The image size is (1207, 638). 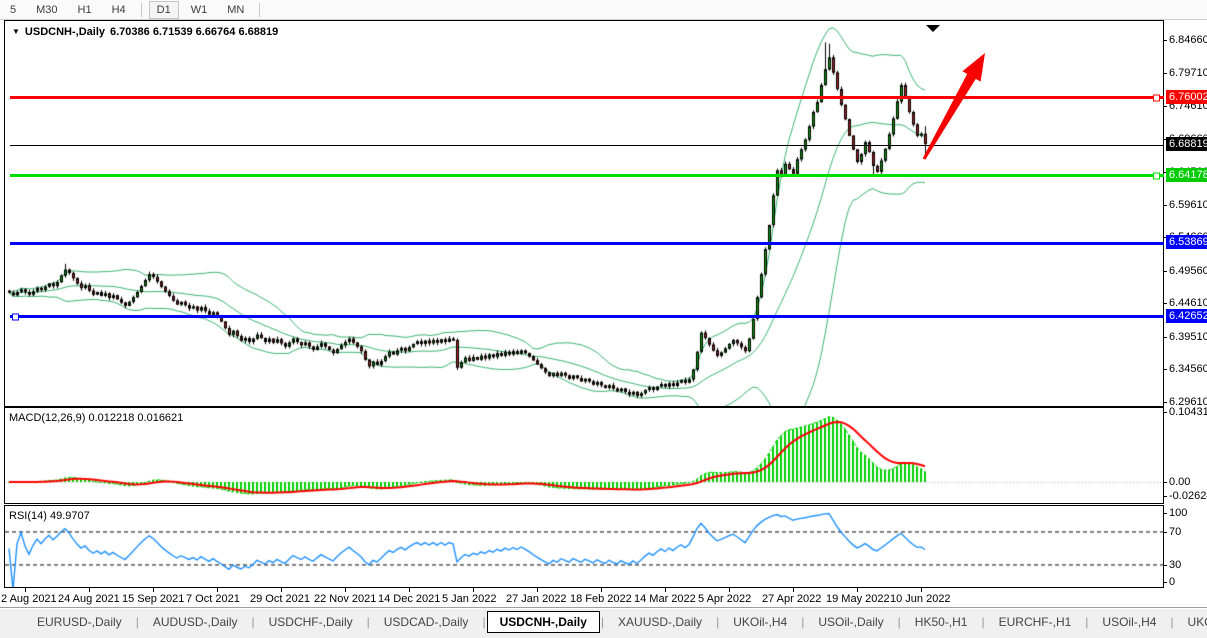 What do you see at coordinates (543, 622) in the screenshot?
I see `symbol-tab-usdcnhdaily: USDCNH-,Daily` at bounding box center [543, 622].